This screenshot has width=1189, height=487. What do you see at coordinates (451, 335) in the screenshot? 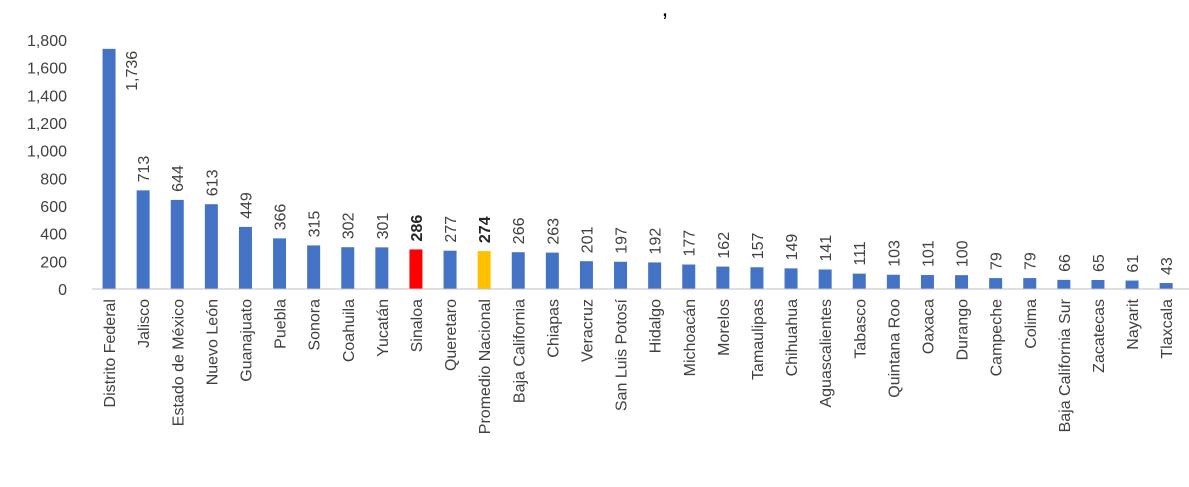
I see `category-label: Queretaro` at bounding box center [451, 335].